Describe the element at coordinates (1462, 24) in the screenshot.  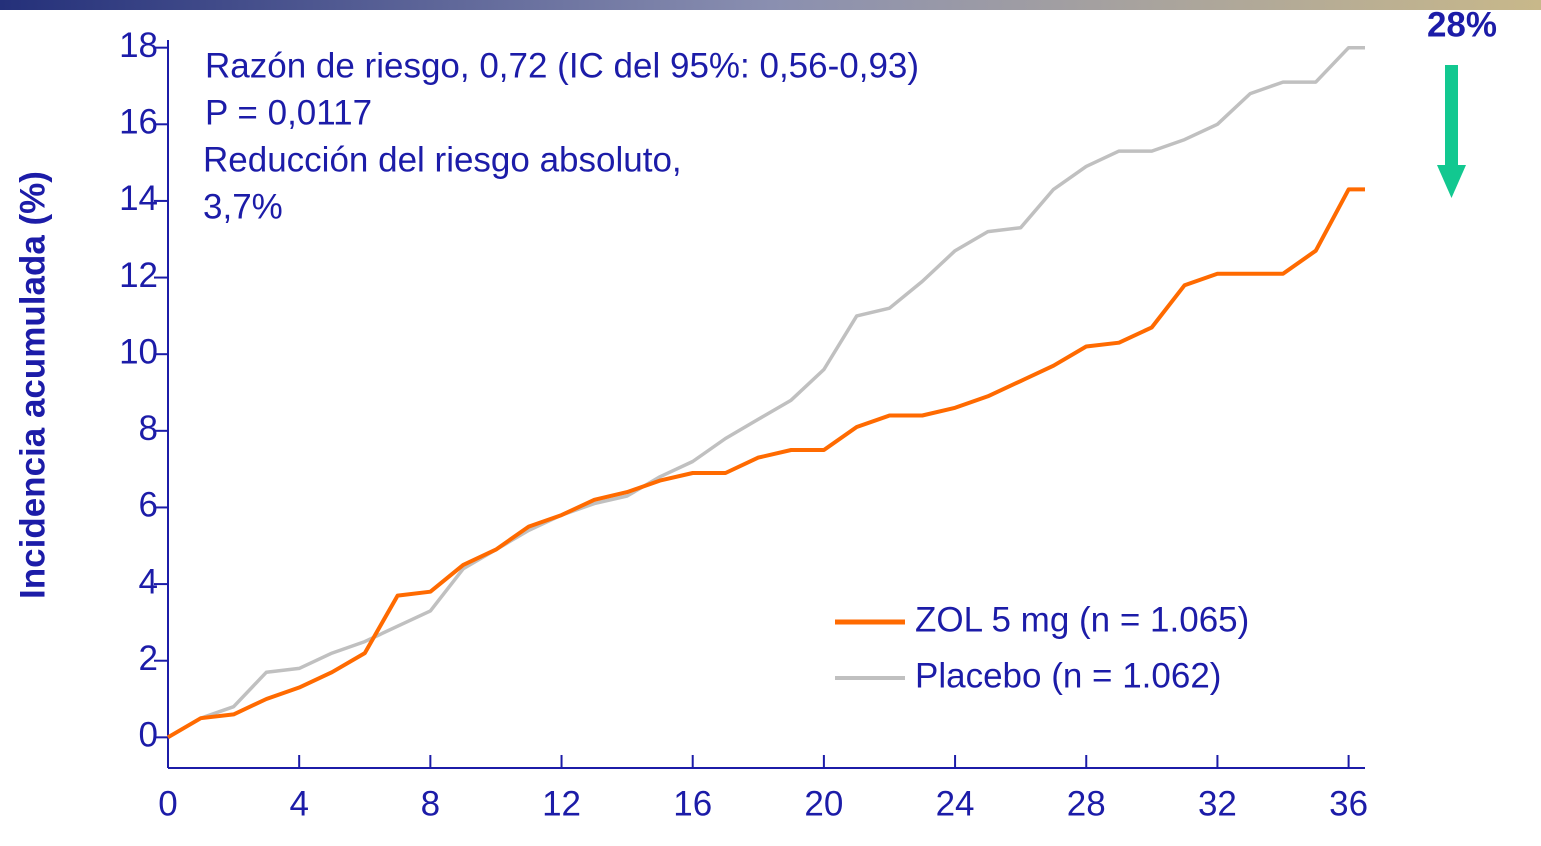
I see `annotation: 28%` at that location.